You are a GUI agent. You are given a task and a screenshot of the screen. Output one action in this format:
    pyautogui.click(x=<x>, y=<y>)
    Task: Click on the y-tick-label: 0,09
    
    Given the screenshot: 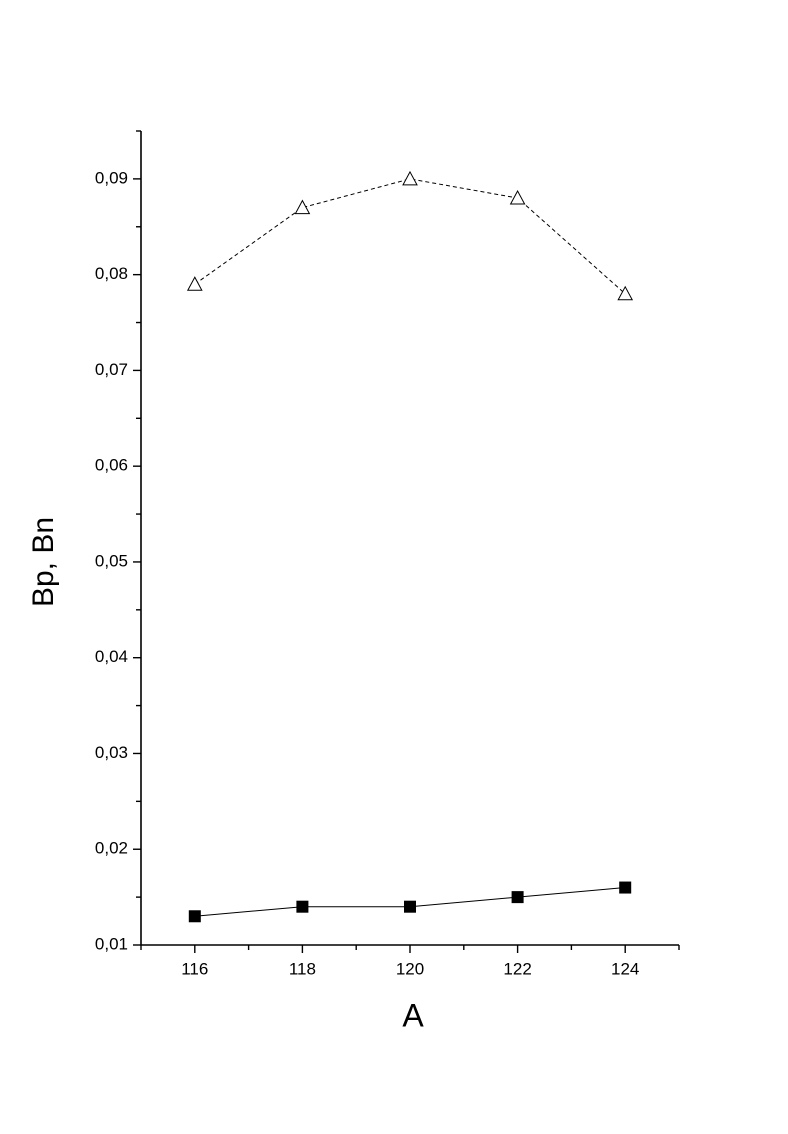 What is the action you would take?
    pyautogui.click(x=111, y=177)
    